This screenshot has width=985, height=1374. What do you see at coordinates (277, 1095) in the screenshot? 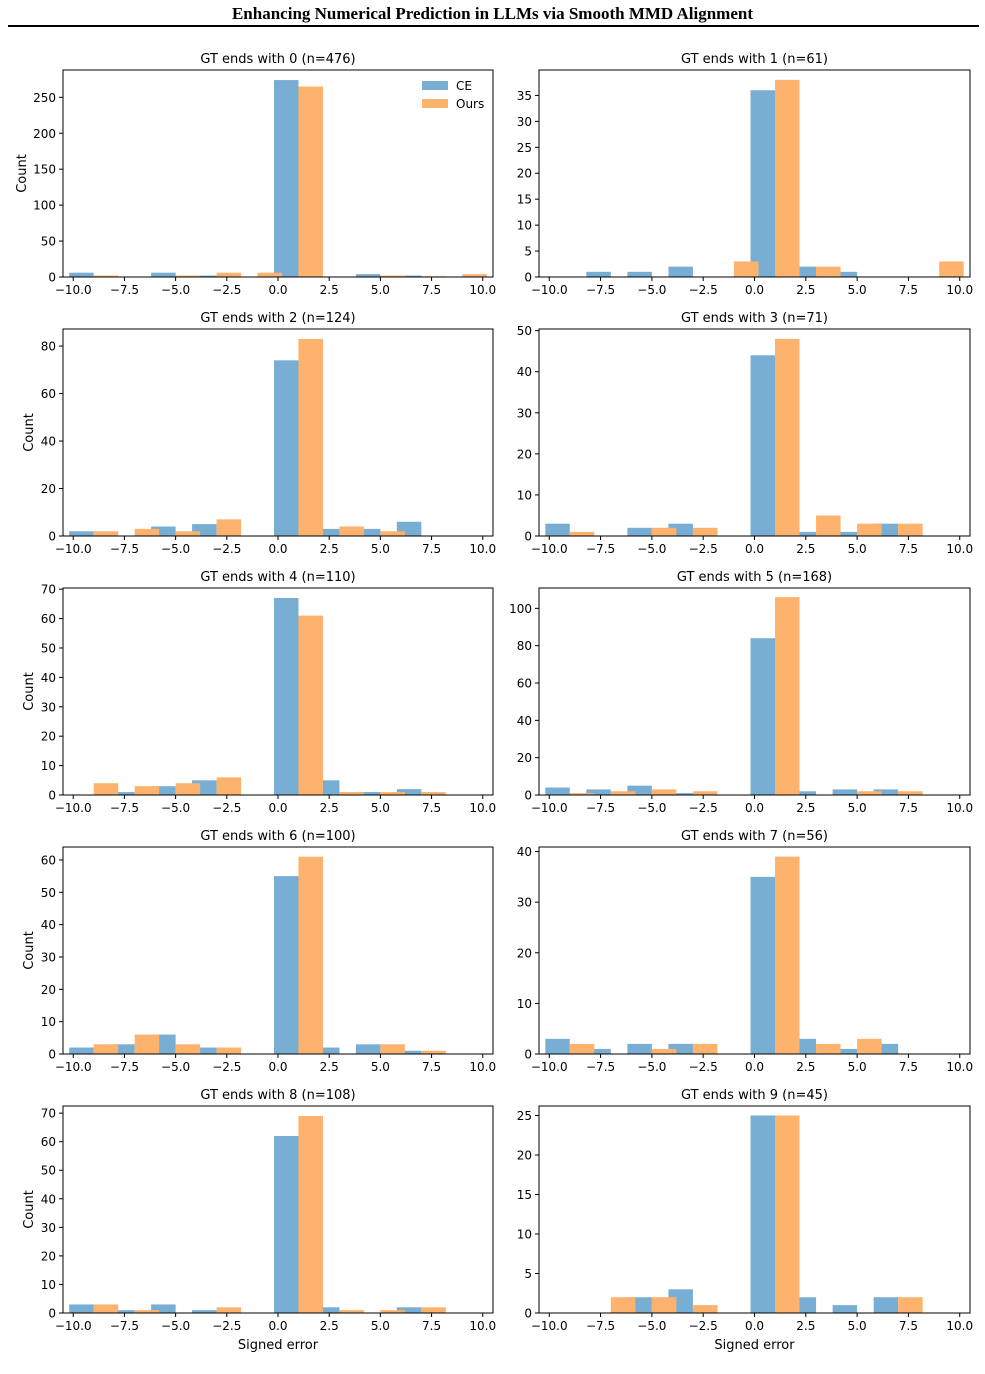
I see `panel-title: GT ends with 8 (n=108)` at bounding box center [277, 1095].